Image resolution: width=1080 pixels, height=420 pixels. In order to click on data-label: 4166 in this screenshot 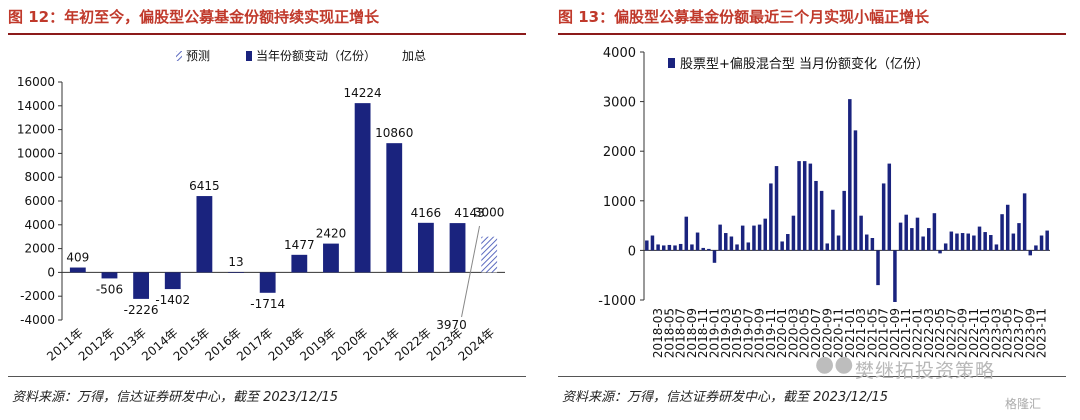, I will do `click(426, 213)`.